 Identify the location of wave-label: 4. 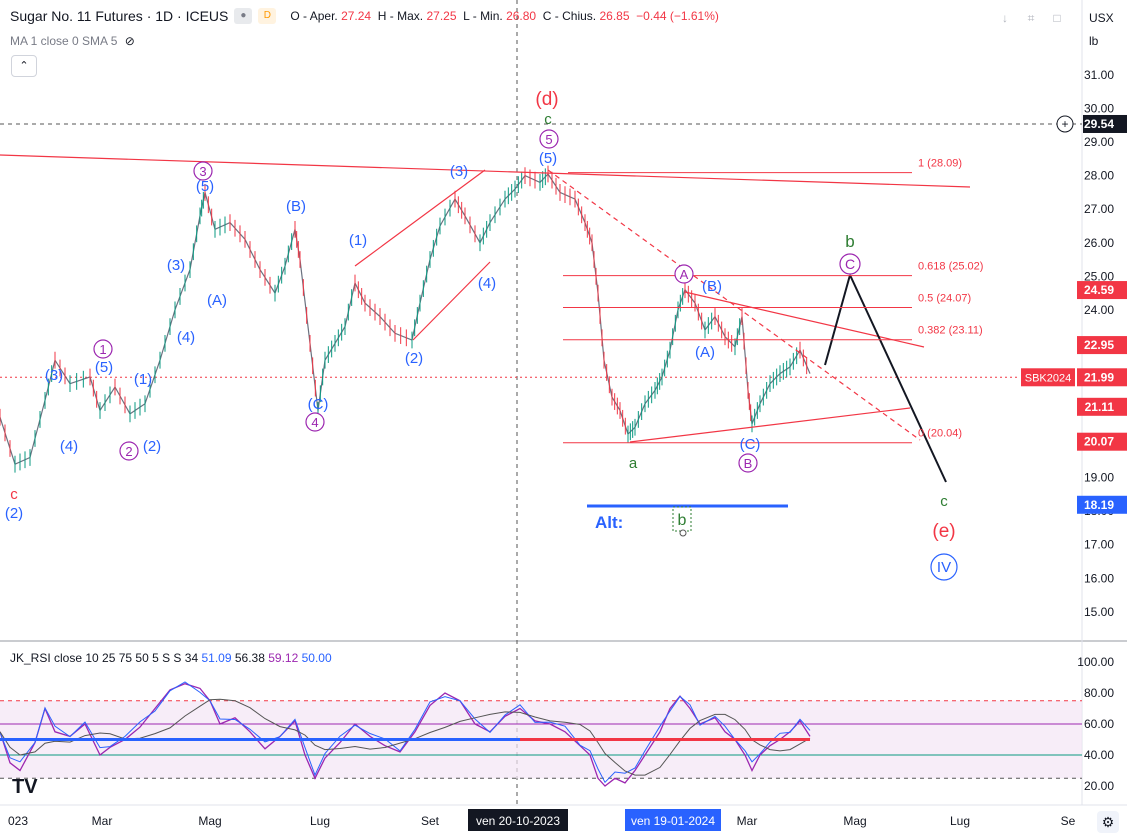
(314, 422).